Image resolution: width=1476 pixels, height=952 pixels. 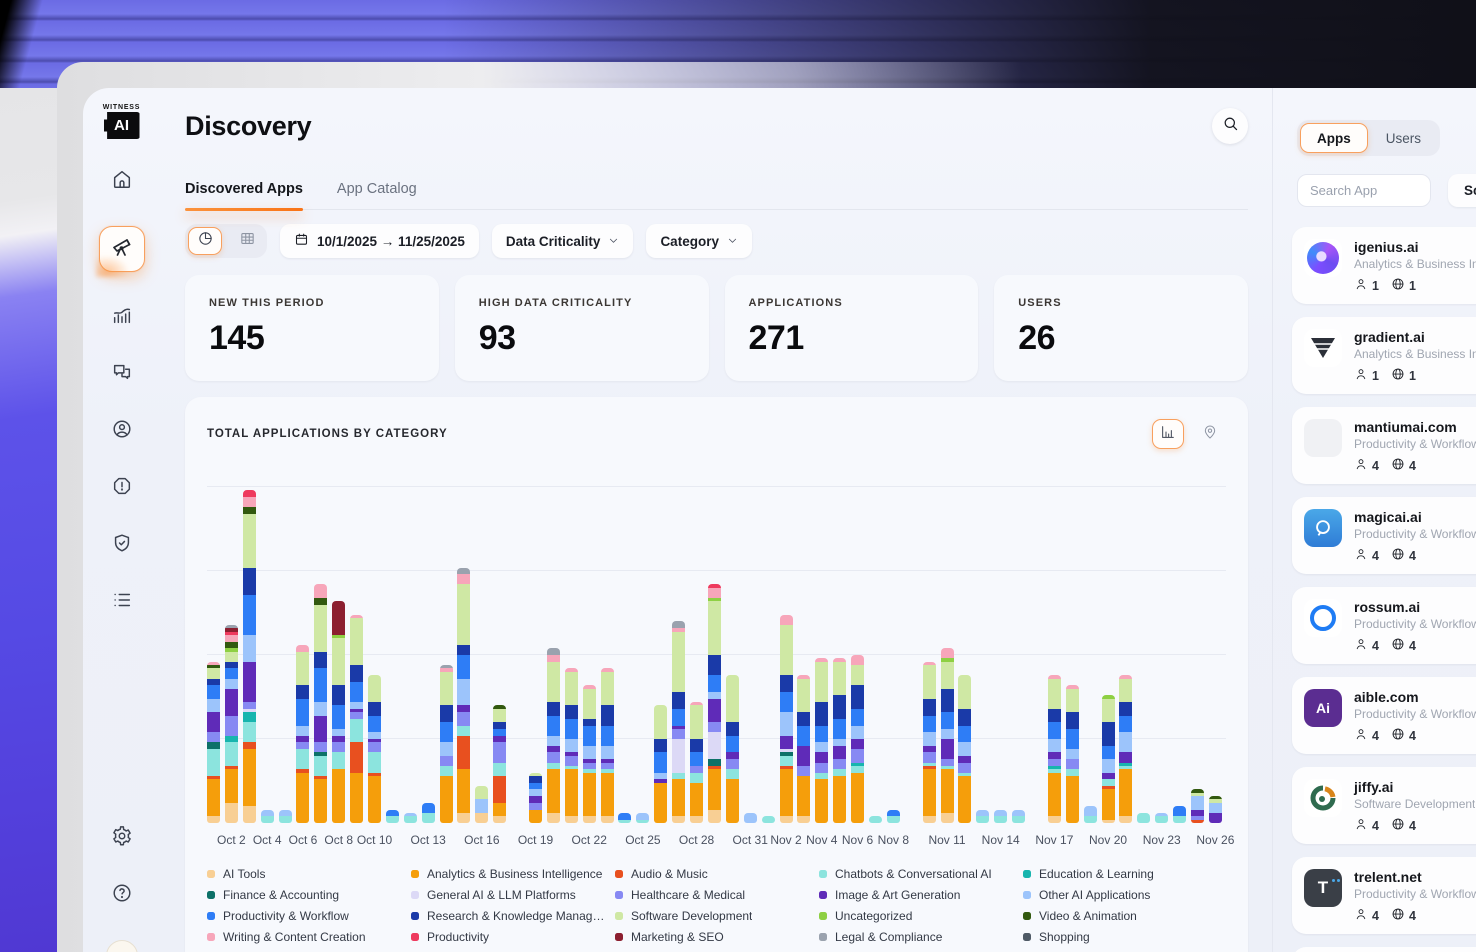 I want to click on bar-oct-16: Oct 16, so click(x=482, y=661).